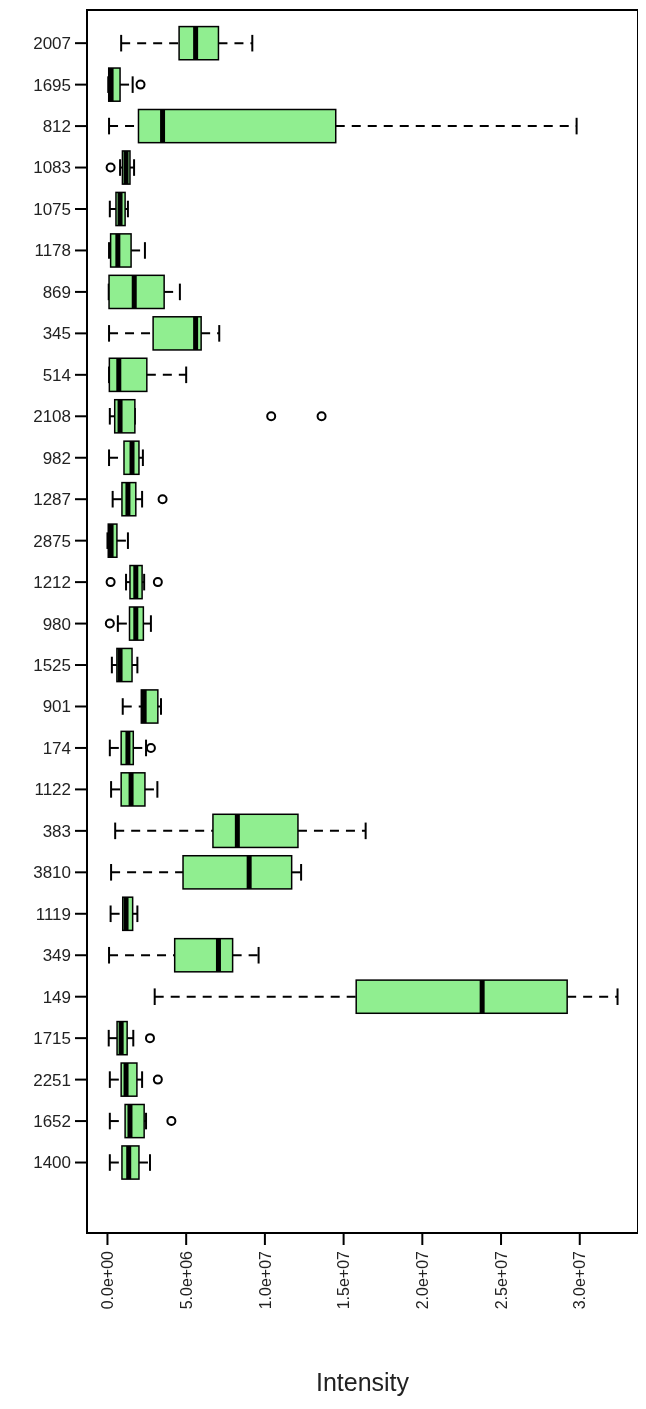 Image resolution: width=646 pixels, height=1409 pixels. What do you see at coordinates (52, 417) in the screenshot?
I see `y-tick-label: 2108` at bounding box center [52, 417].